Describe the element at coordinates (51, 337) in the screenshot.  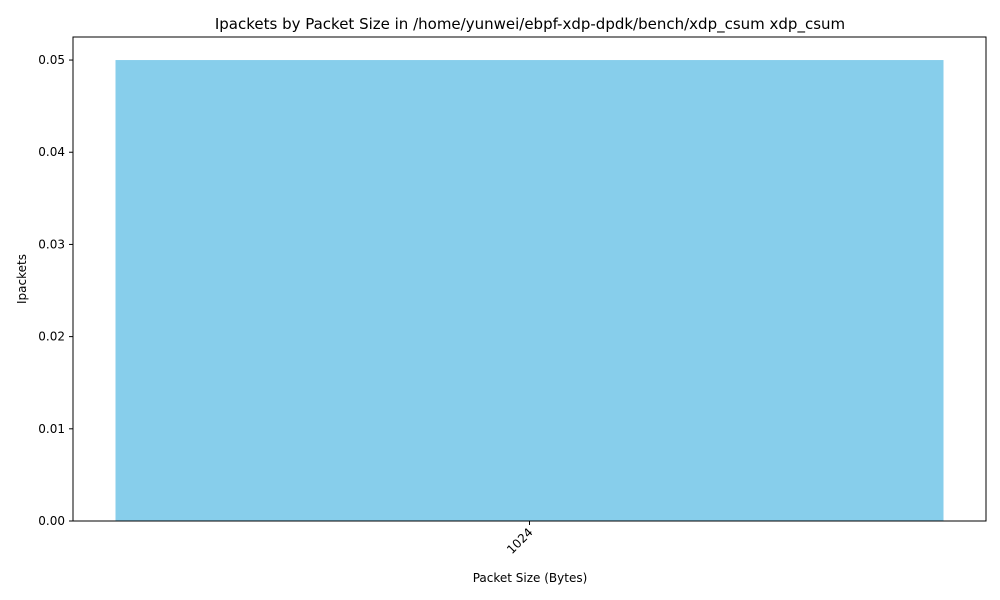
I see `y-tick-label: 0.02` at that location.